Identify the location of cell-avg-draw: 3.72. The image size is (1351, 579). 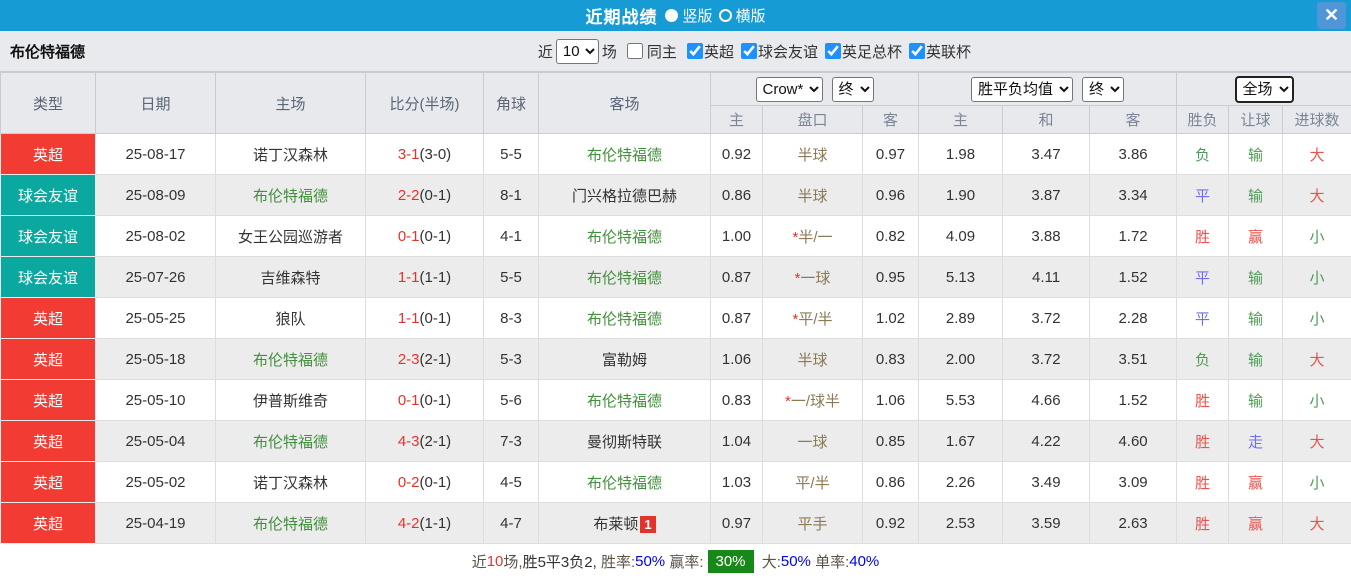
(1046, 359).